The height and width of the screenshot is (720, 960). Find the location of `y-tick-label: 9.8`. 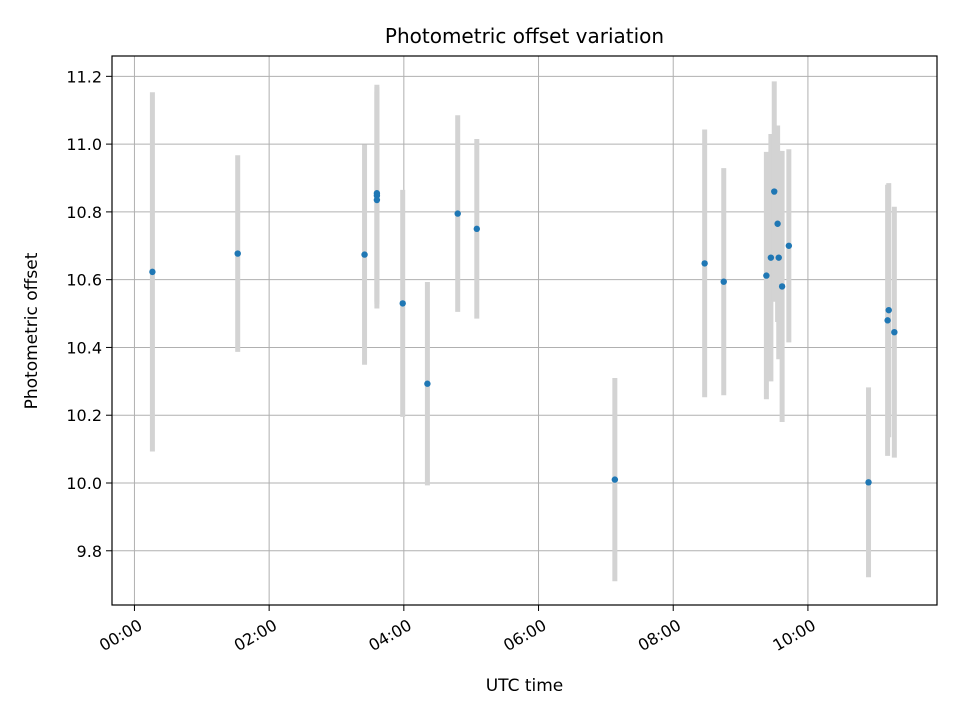

y-tick-label: 9.8 is located at coordinates (89, 551).